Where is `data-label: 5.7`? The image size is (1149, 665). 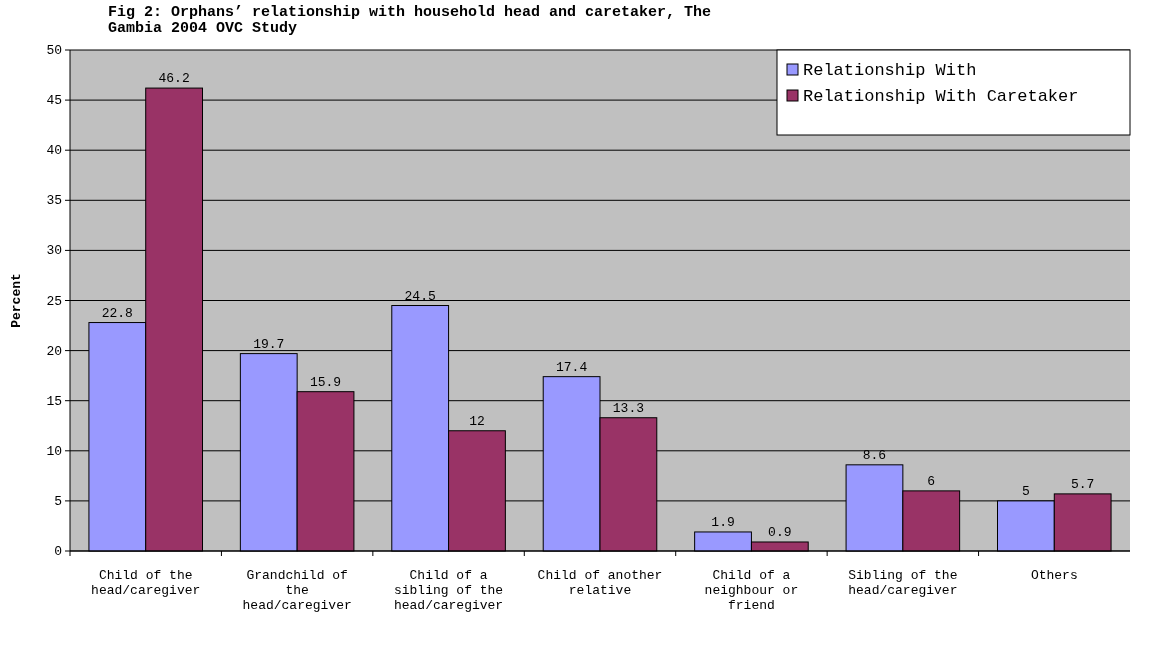 data-label: 5.7 is located at coordinates (1082, 484).